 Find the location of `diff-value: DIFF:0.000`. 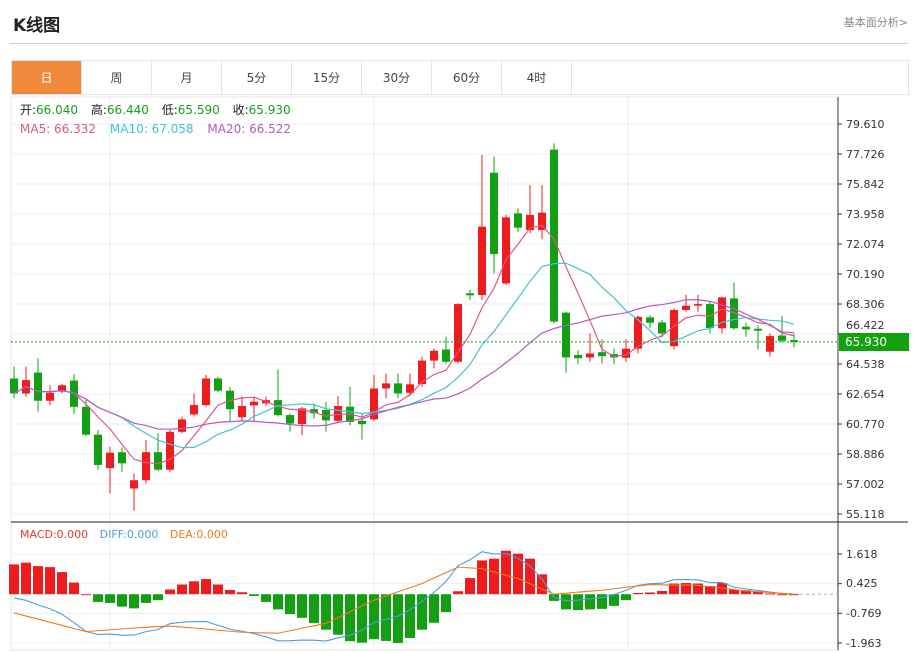

diff-value: DIFF:0.000 is located at coordinates (129, 534).